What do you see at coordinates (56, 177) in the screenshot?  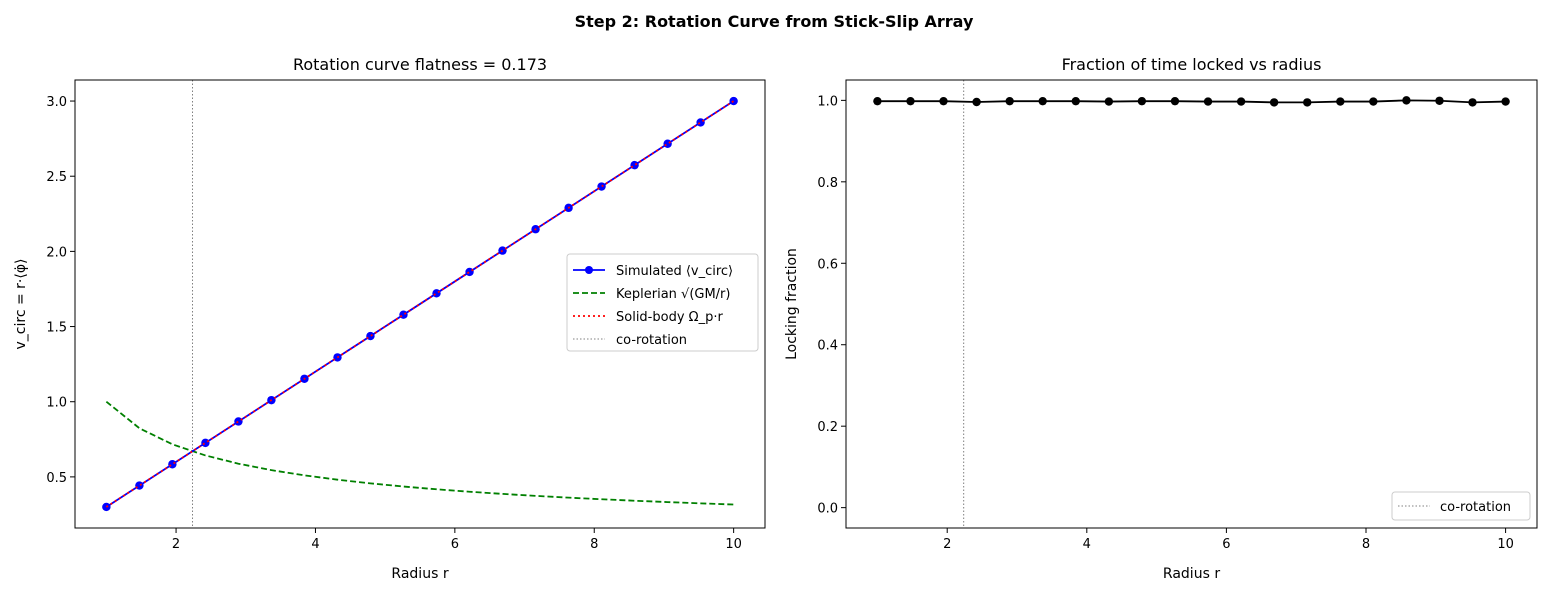 I see `y-tick-label: 2.5` at bounding box center [56, 177].